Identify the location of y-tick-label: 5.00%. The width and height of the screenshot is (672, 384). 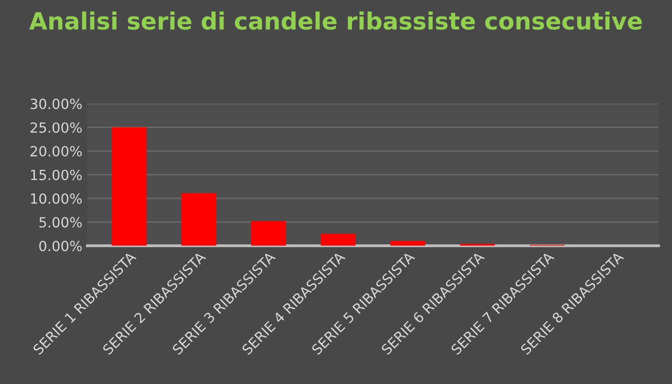
(60, 222).